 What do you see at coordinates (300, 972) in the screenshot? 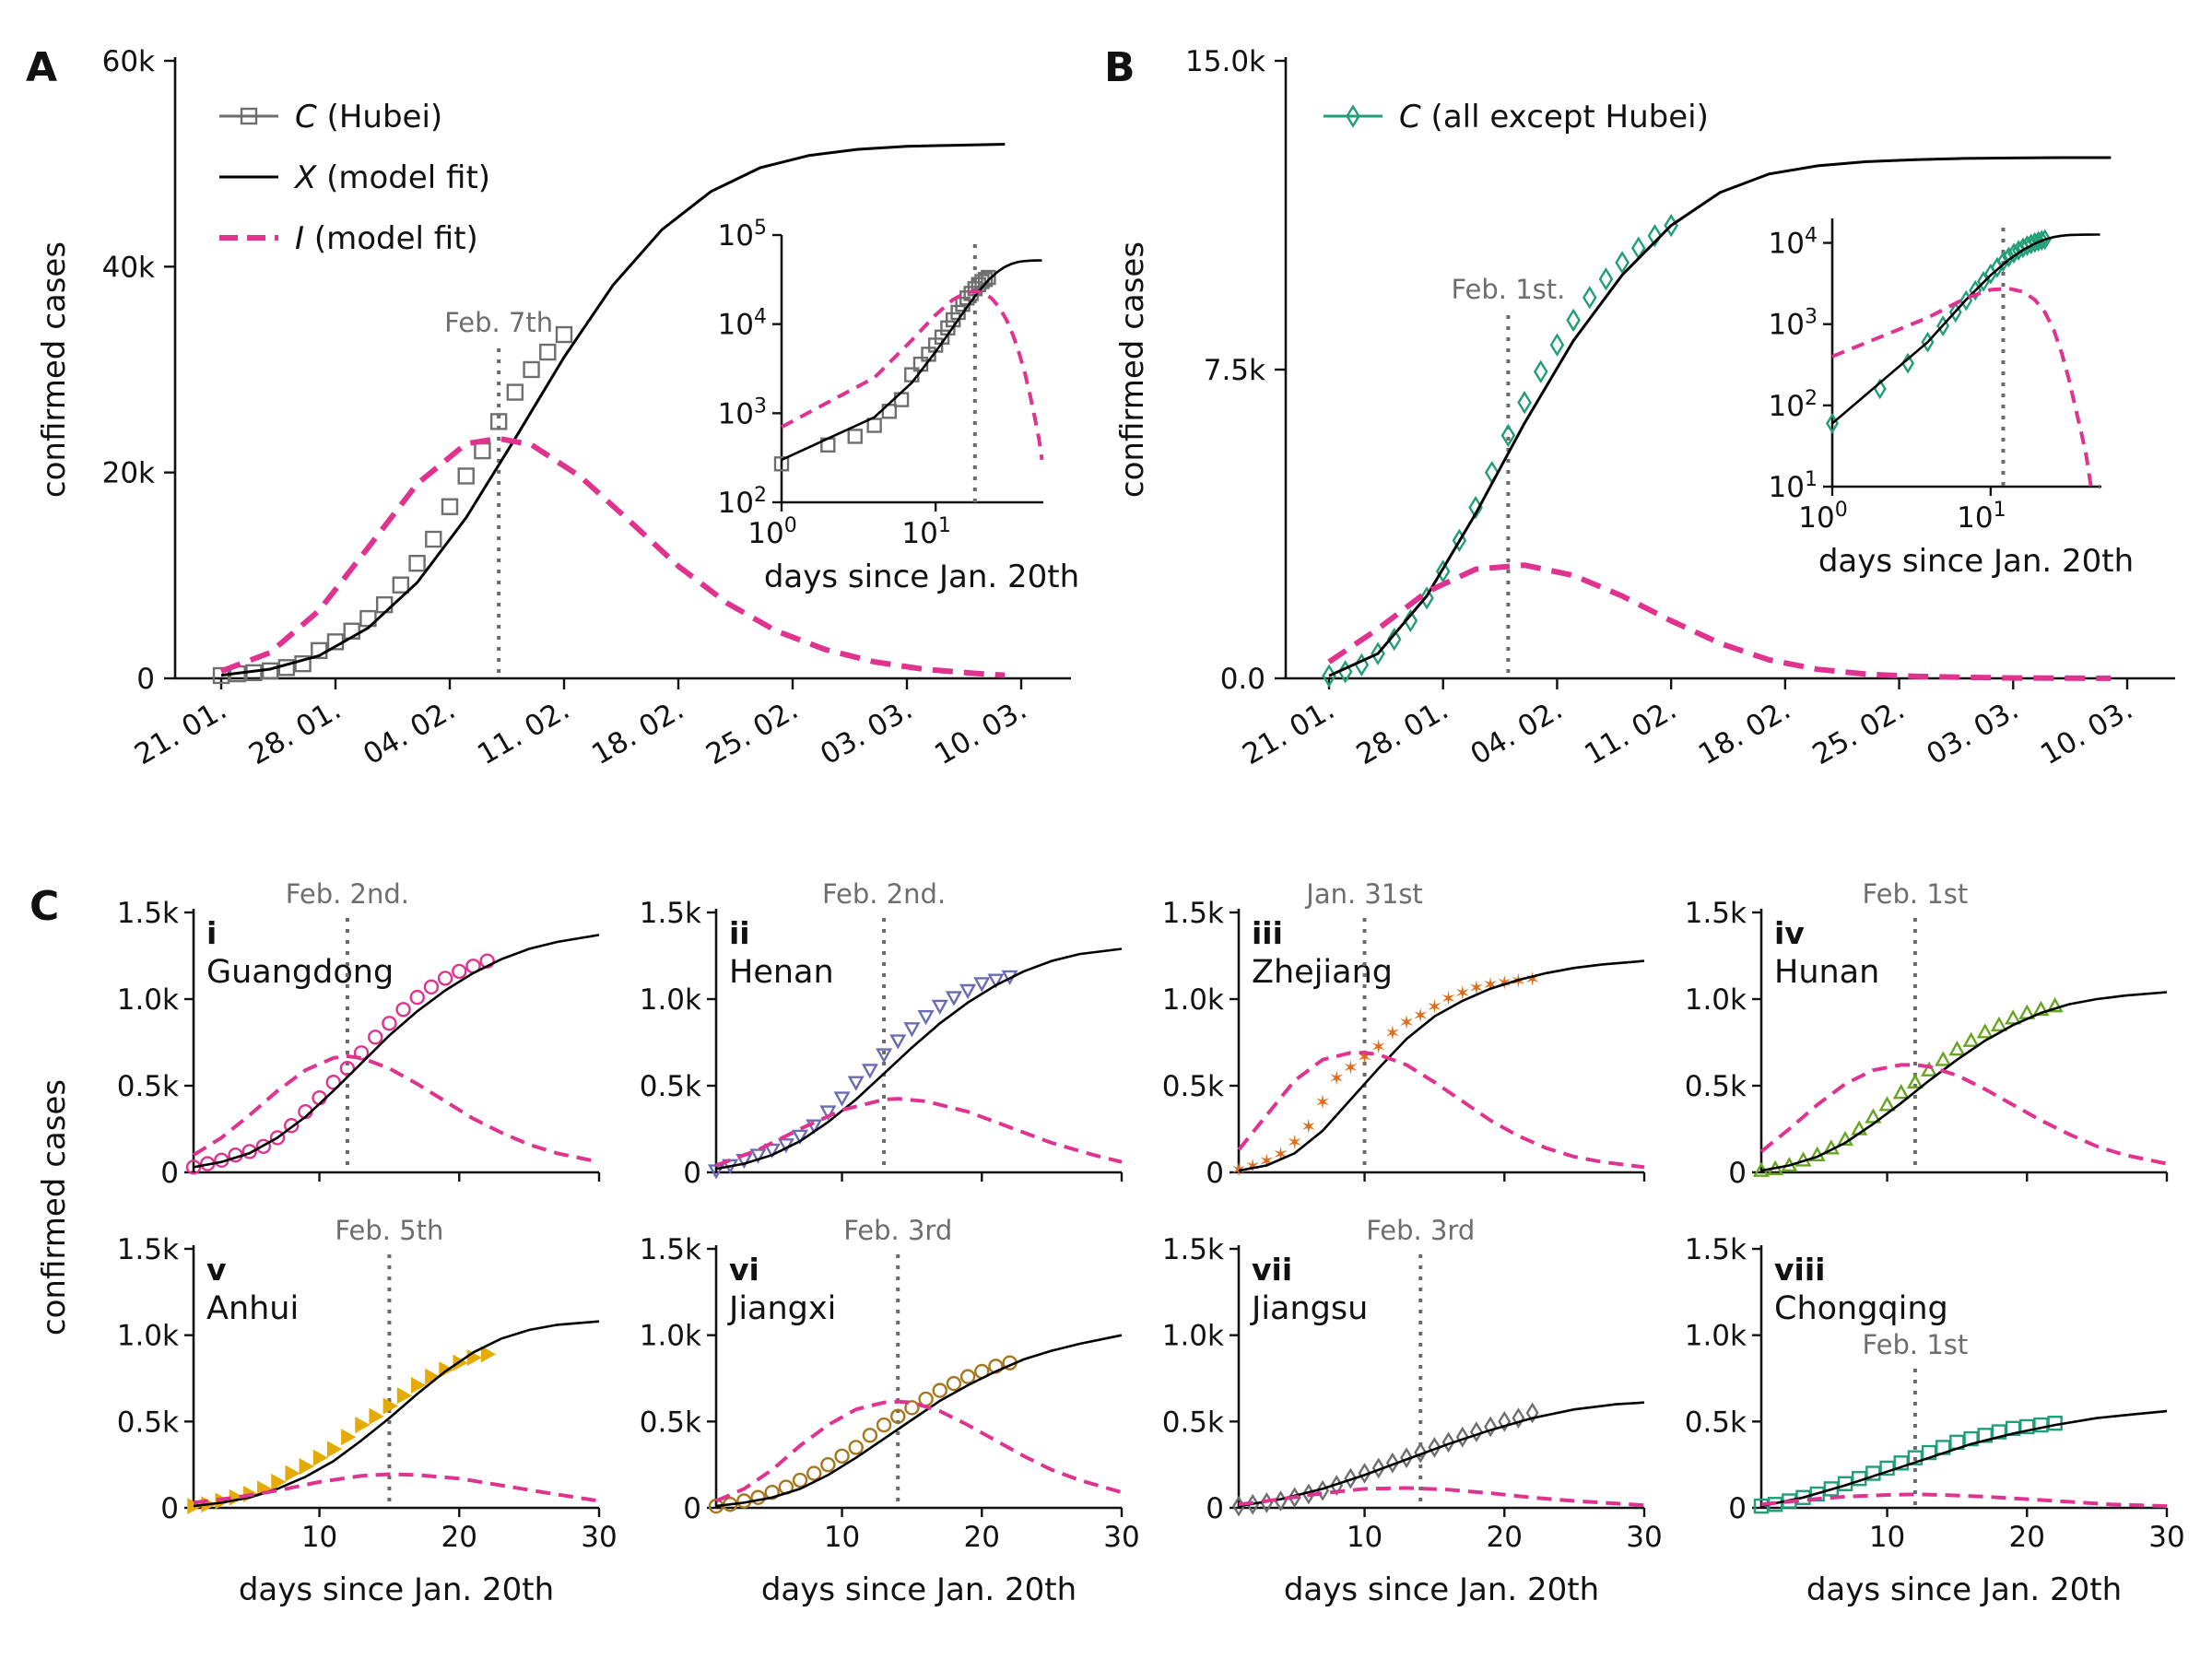
I see `region-name: Guangdong` at bounding box center [300, 972].